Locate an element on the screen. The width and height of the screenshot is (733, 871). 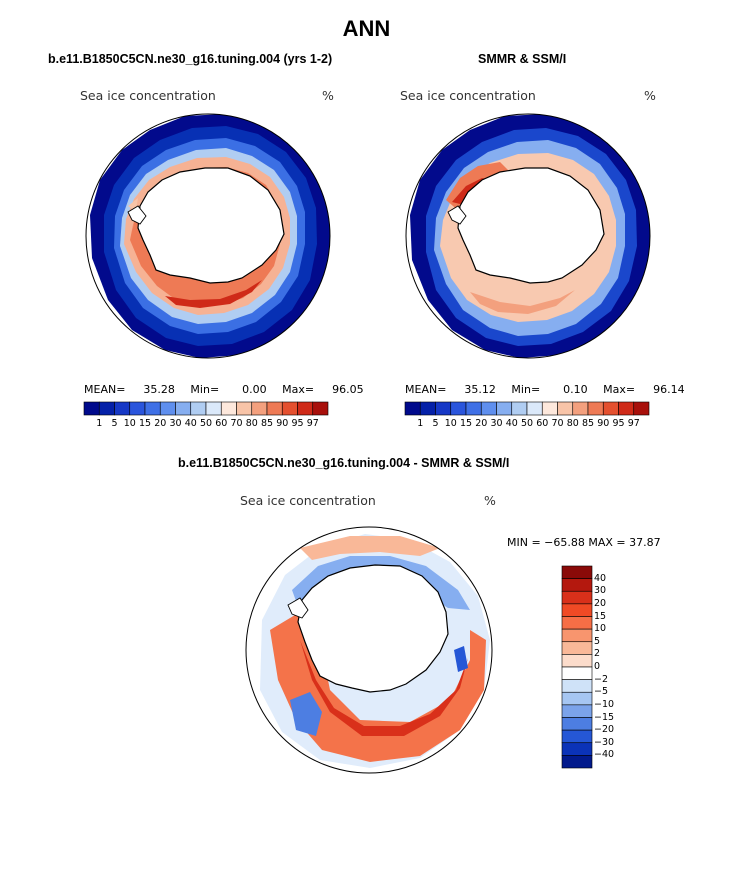
colorbar-tick-label: 0 is located at coordinates (597, 666).